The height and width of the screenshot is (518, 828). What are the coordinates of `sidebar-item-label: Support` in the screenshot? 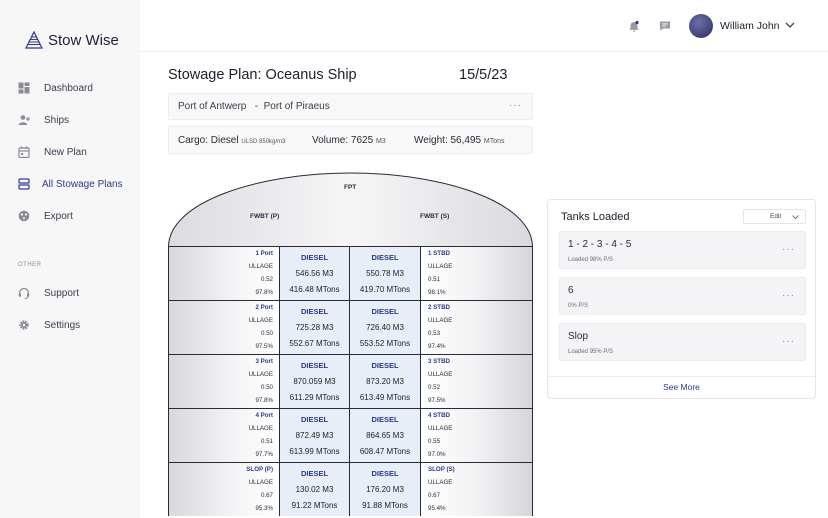 It's located at (62, 293).